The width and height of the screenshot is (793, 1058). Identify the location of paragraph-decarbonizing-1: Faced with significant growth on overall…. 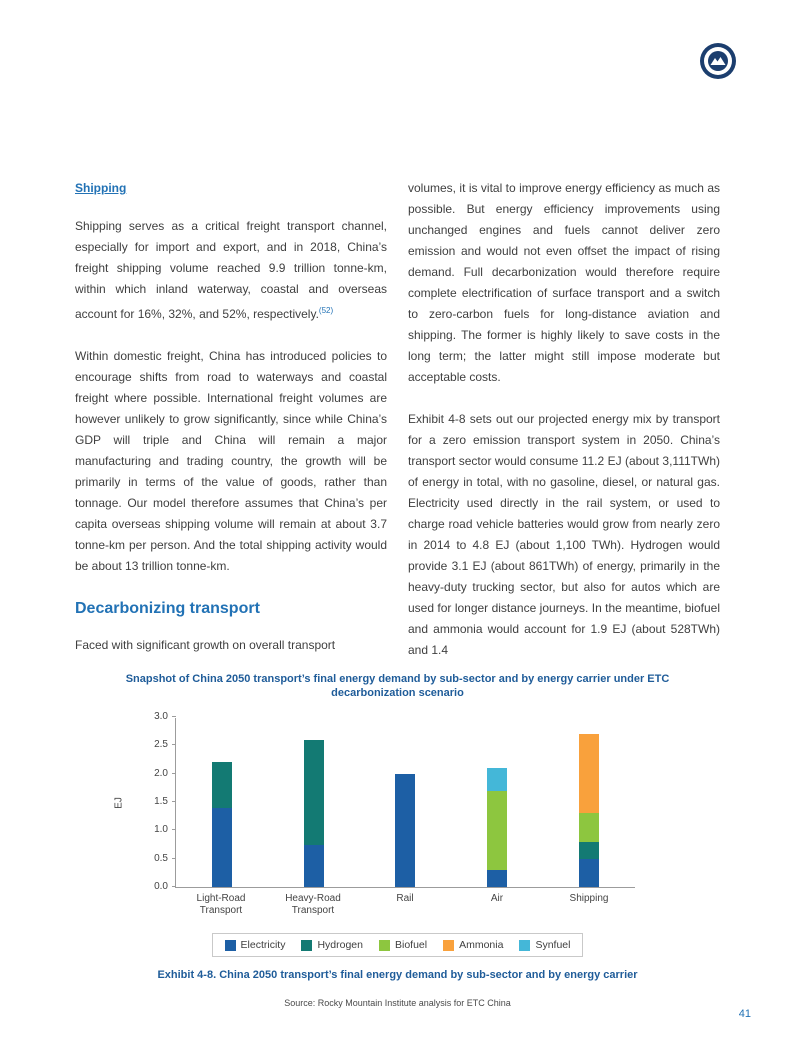
(205, 645).